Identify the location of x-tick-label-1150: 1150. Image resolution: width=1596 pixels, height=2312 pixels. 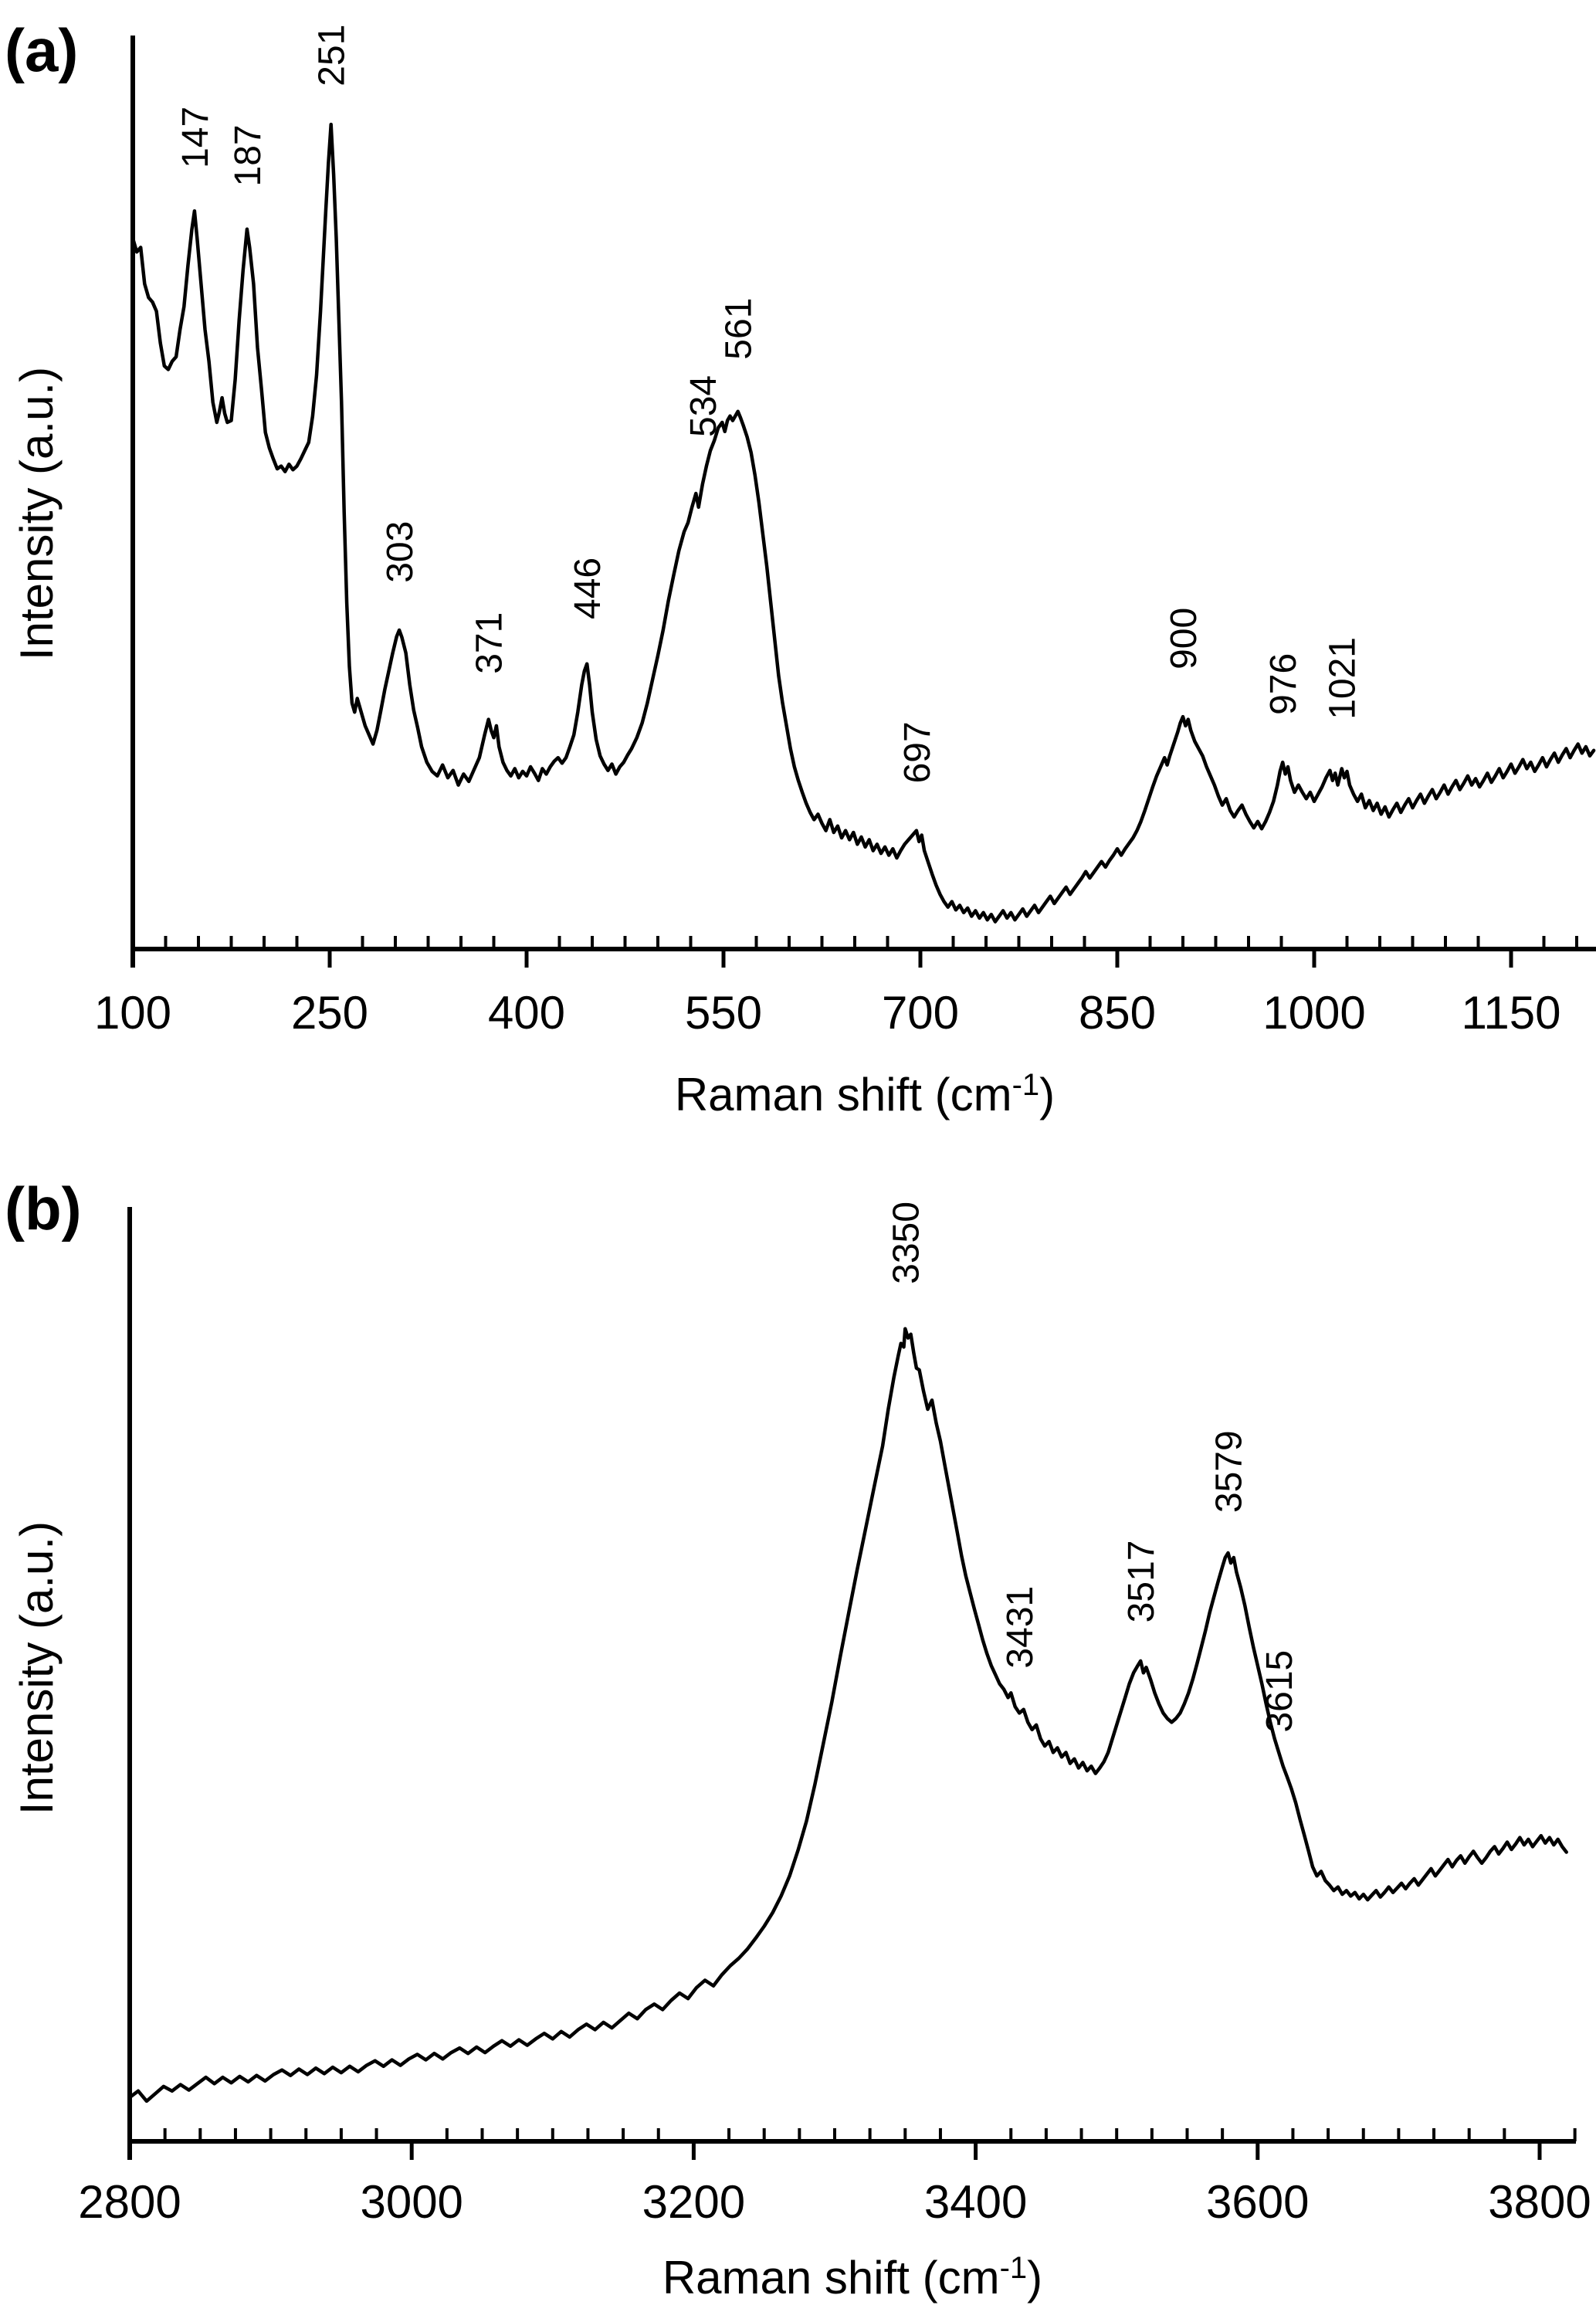
(1510, 1013).